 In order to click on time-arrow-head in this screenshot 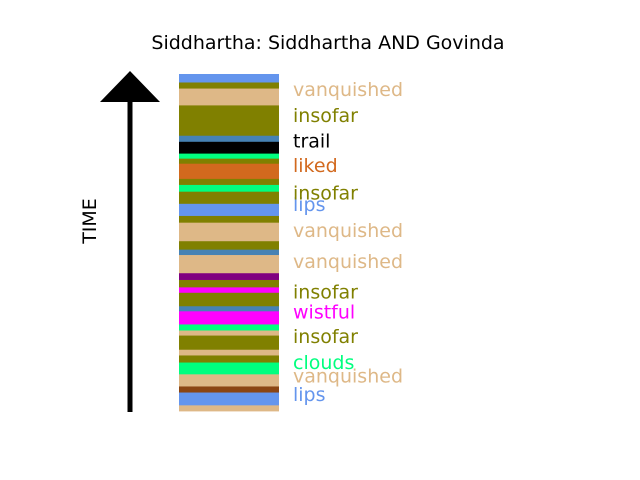, I will do `click(130, 86)`.